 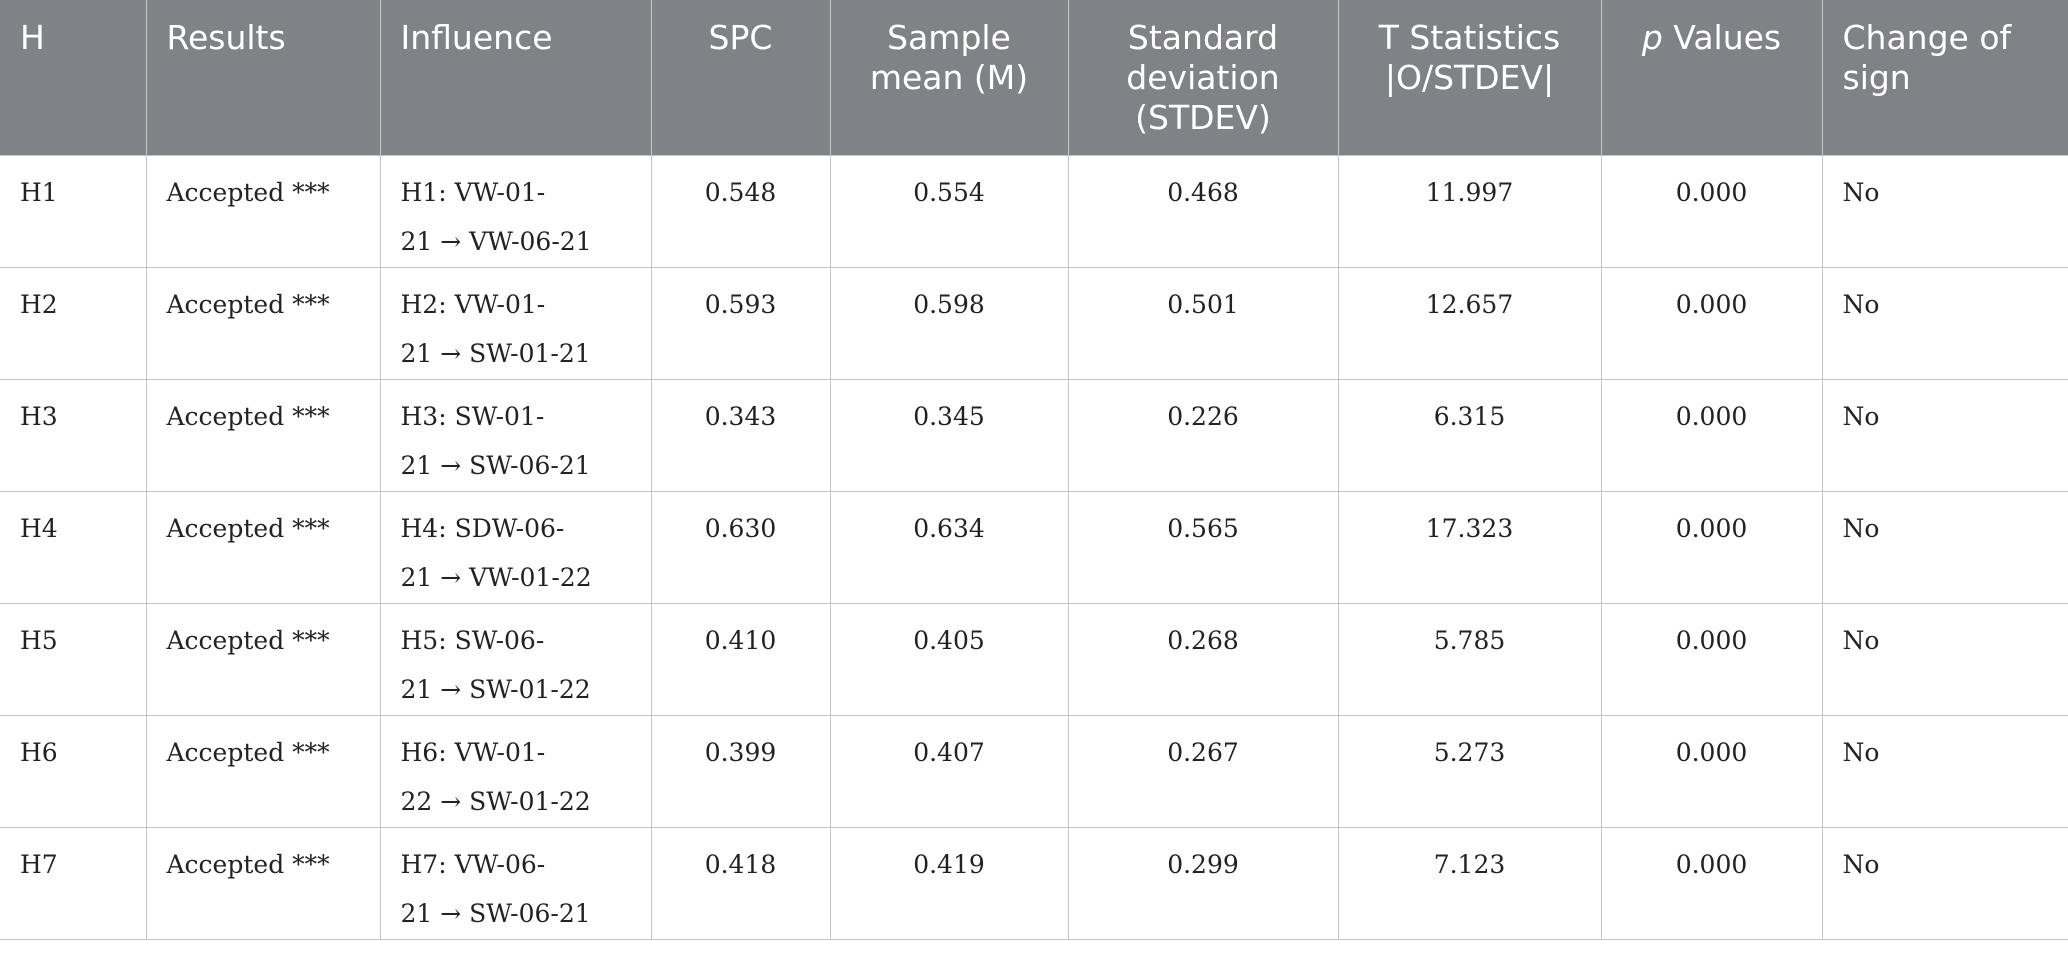 I want to click on cell-t-statistics: 12.657, so click(x=1469, y=323).